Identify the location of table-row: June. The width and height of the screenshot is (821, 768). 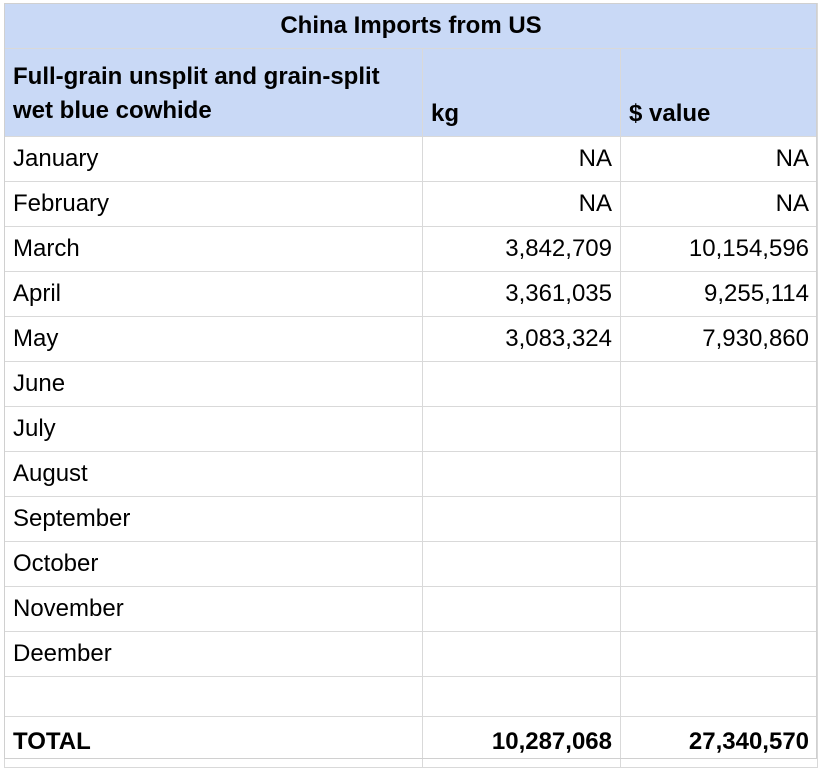
(411, 384).